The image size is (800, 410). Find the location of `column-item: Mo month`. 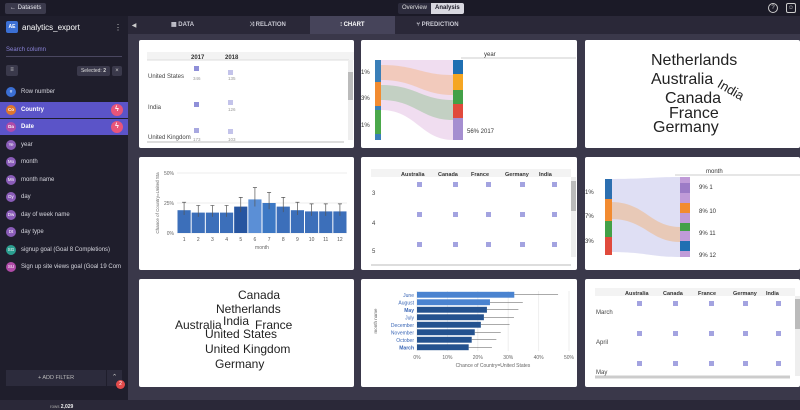

column-item: Mo month is located at coordinates (64, 162).